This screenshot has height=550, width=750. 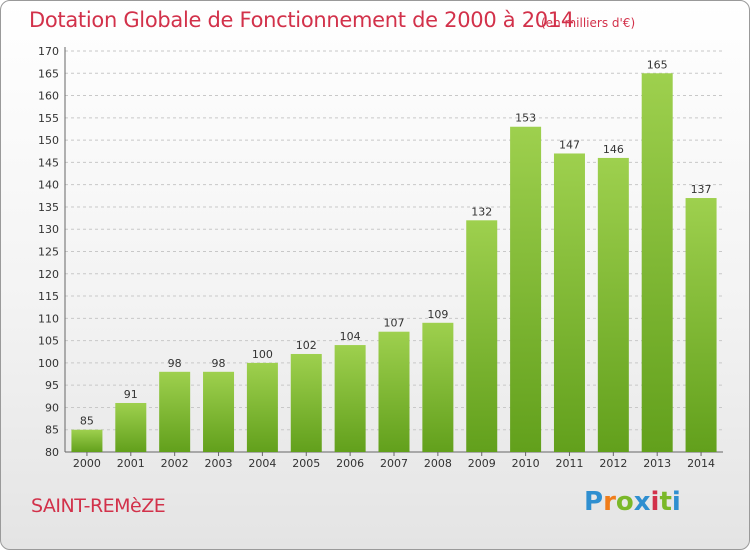 I want to click on bar-value-label: 100, so click(x=262, y=354).